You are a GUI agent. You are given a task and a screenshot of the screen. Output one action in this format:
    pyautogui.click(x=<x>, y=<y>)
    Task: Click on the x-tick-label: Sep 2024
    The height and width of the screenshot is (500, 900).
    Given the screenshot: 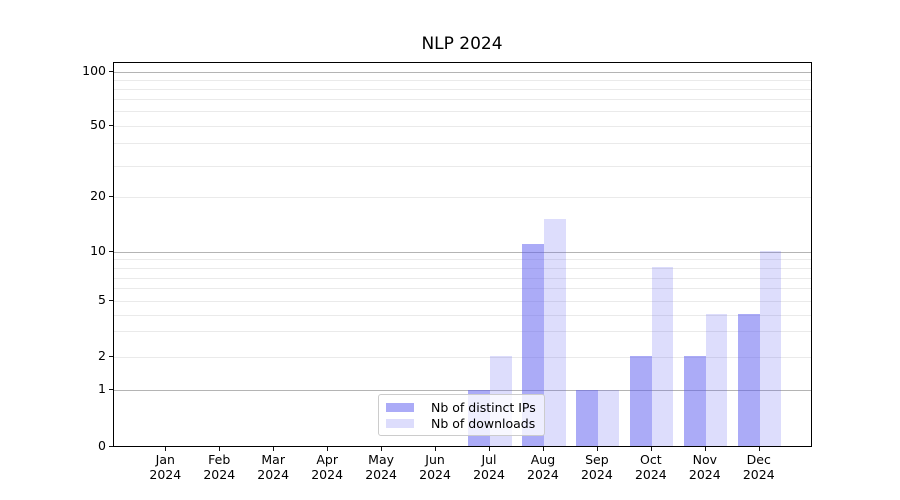 What is the action you would take?
    pyautogui.click(x=596, y=467)
    